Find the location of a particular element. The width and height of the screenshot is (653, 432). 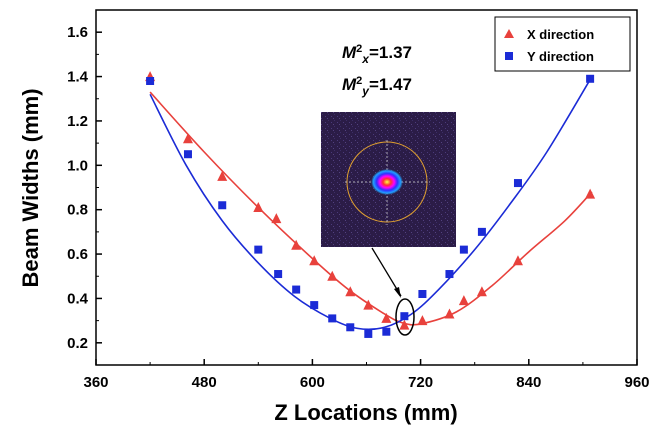

y-tick-label: 0.4 is located at coordinates (78, 298).